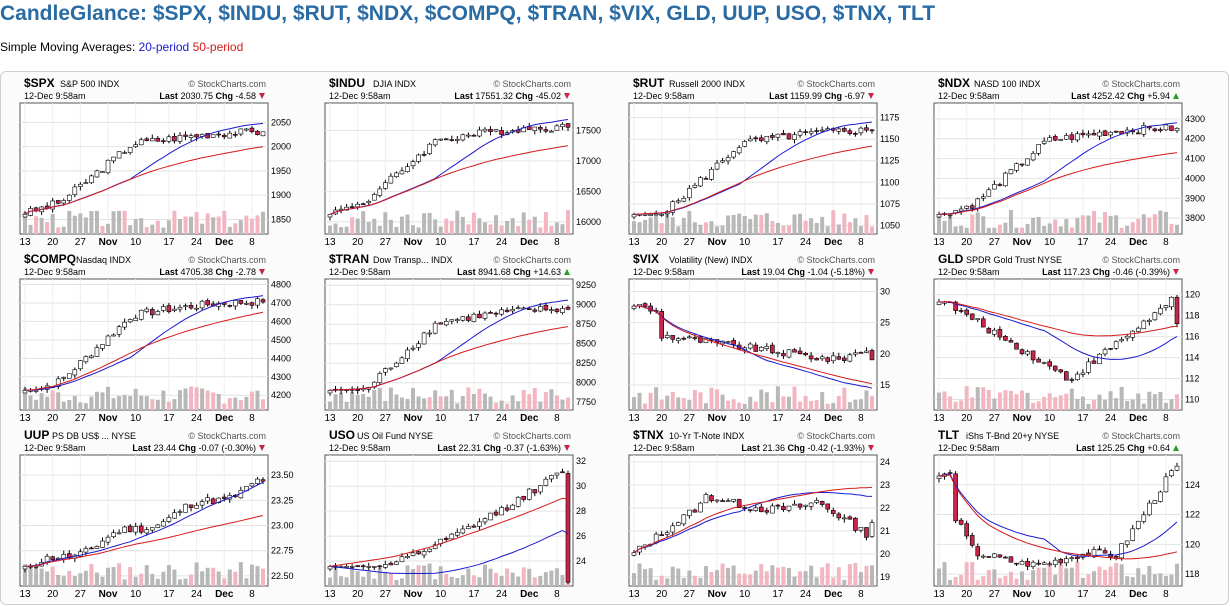  What do you see at coordinates (586, 402) in the screenshot?
I see `y-tick-label: 7750` at bounding box center [586, 402].